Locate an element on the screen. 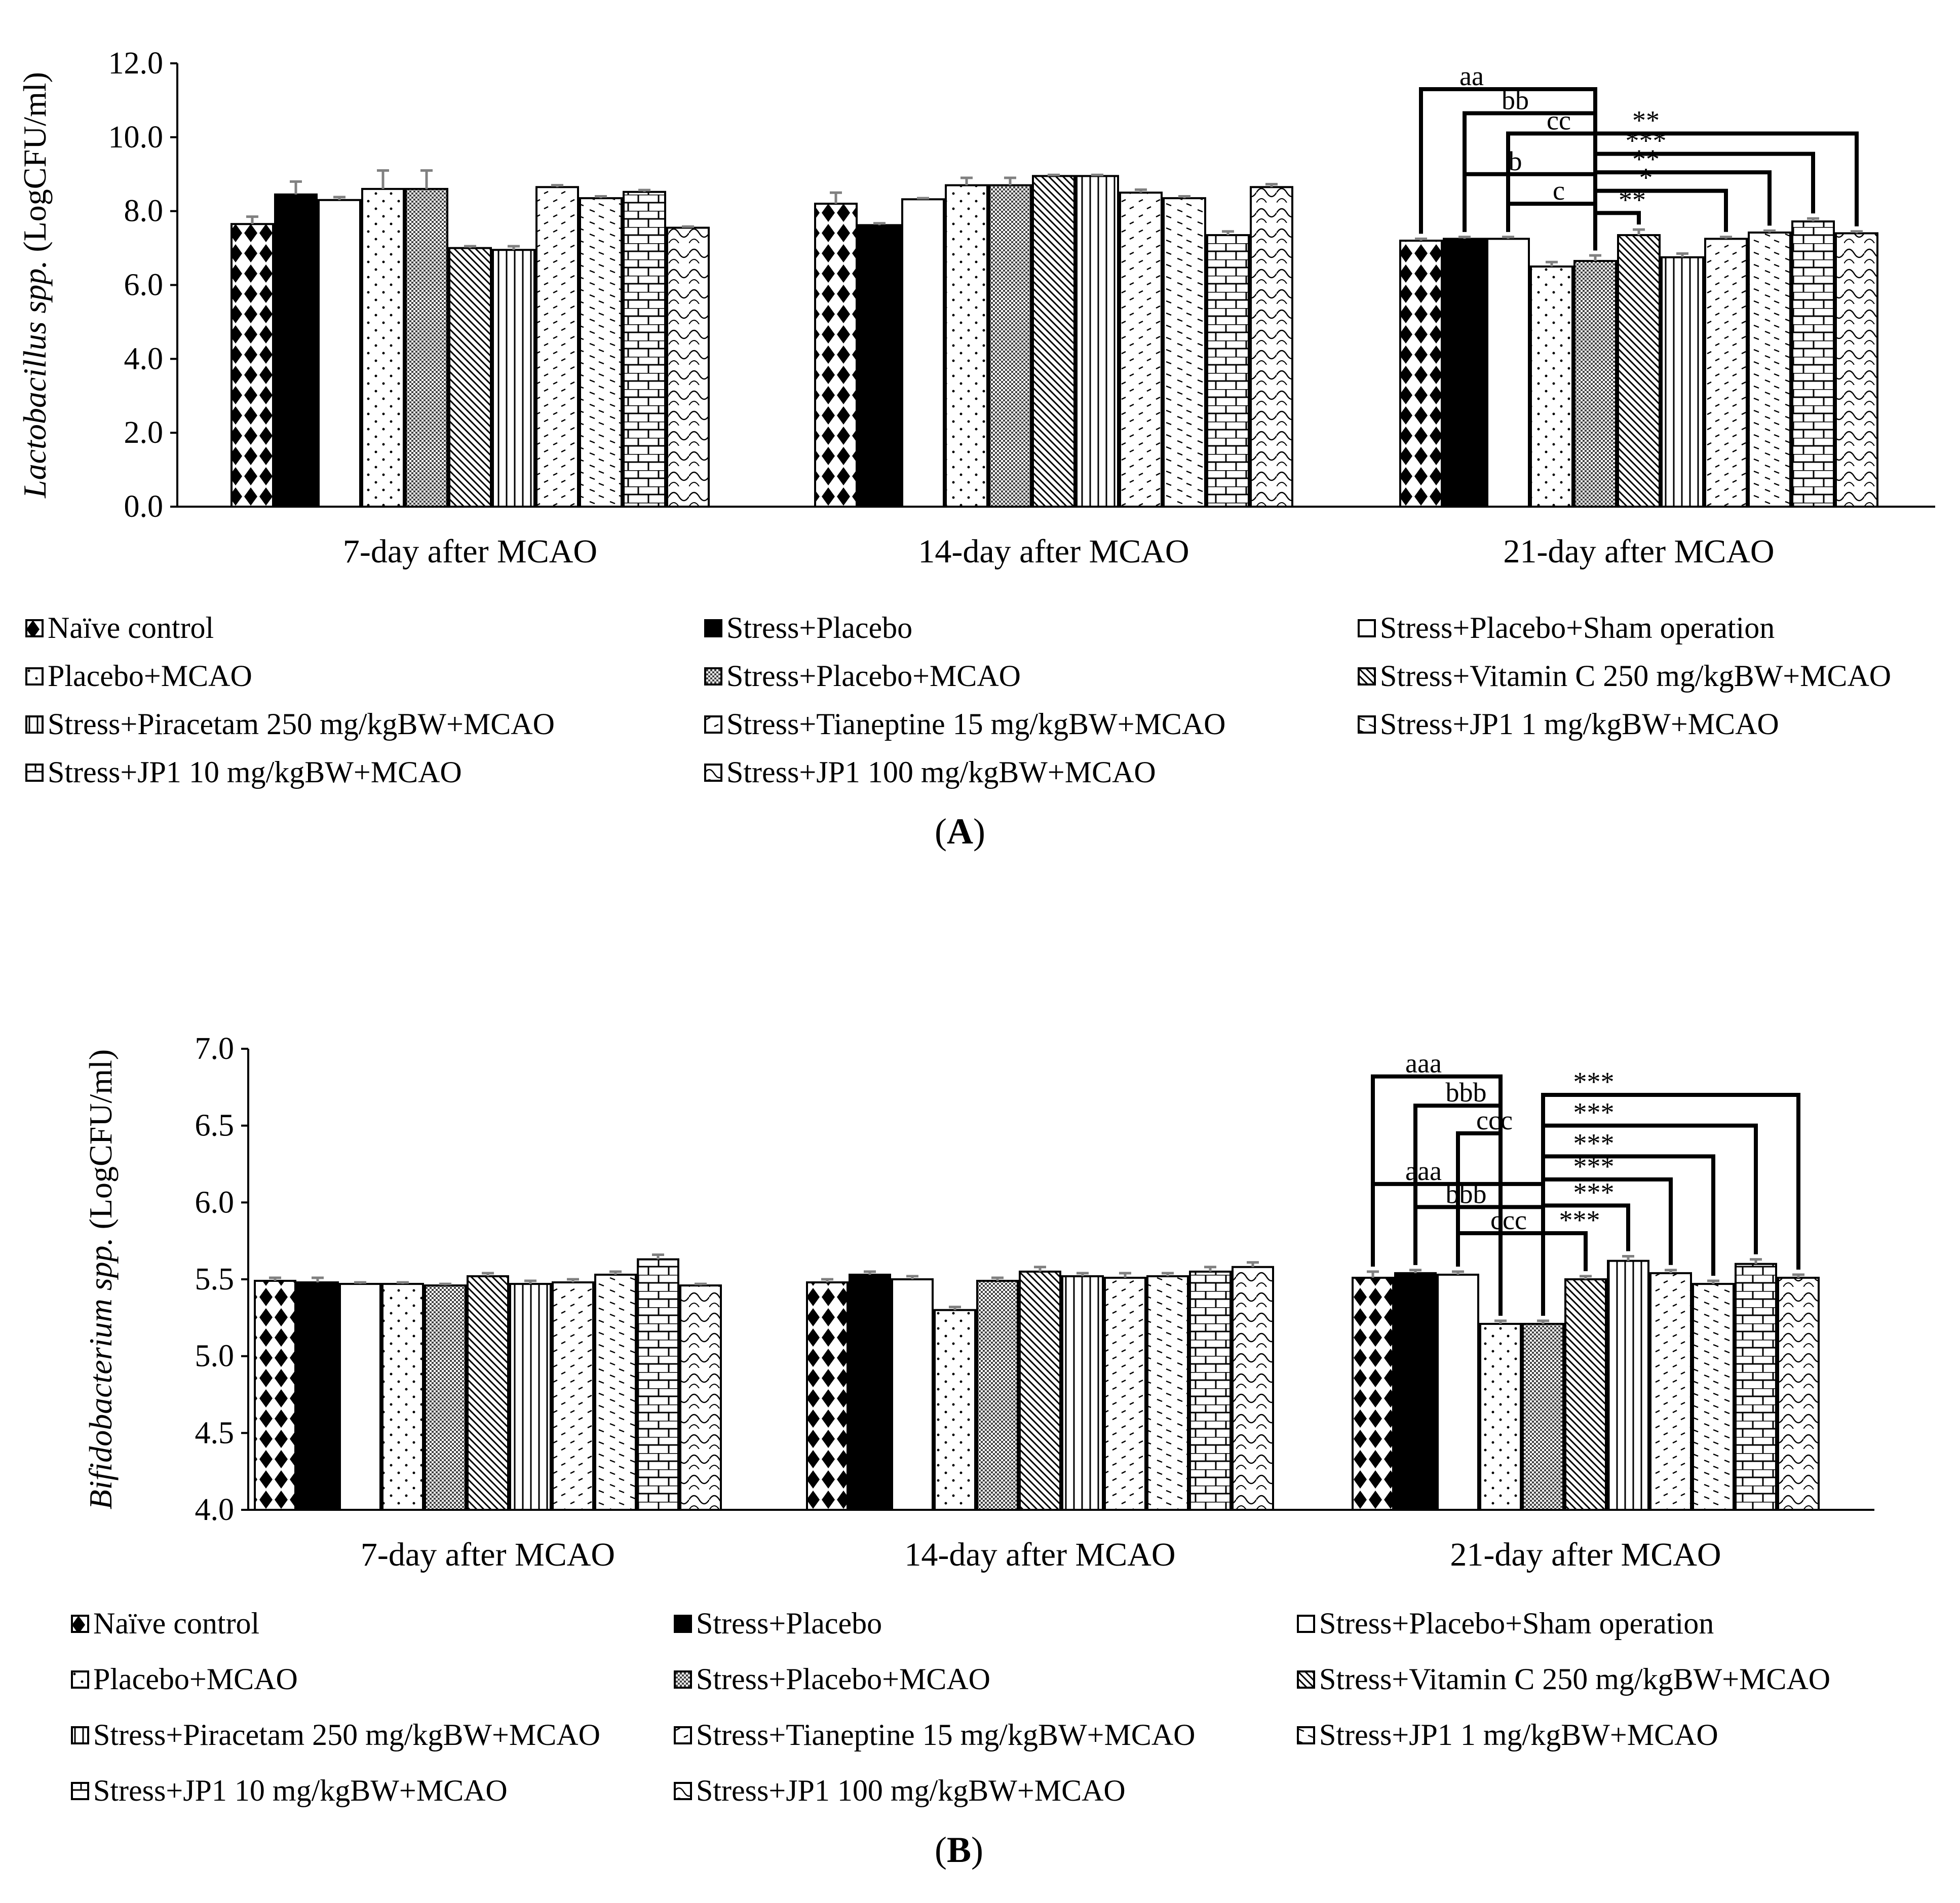 The height and width of the screenshot is (1903, 1960). legend-item: Stress+Placebo+MCAO is located at coordinates (862, 676).